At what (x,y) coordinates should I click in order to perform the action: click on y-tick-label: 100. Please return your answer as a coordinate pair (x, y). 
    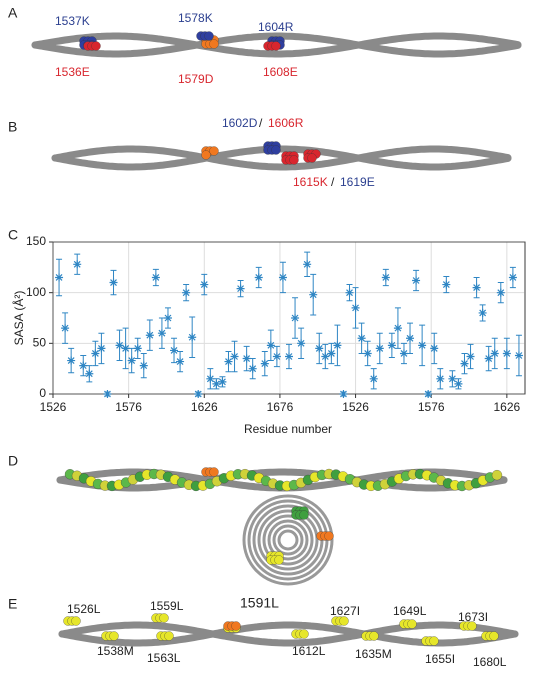
    Looking at the image, I should click on (36, 292).